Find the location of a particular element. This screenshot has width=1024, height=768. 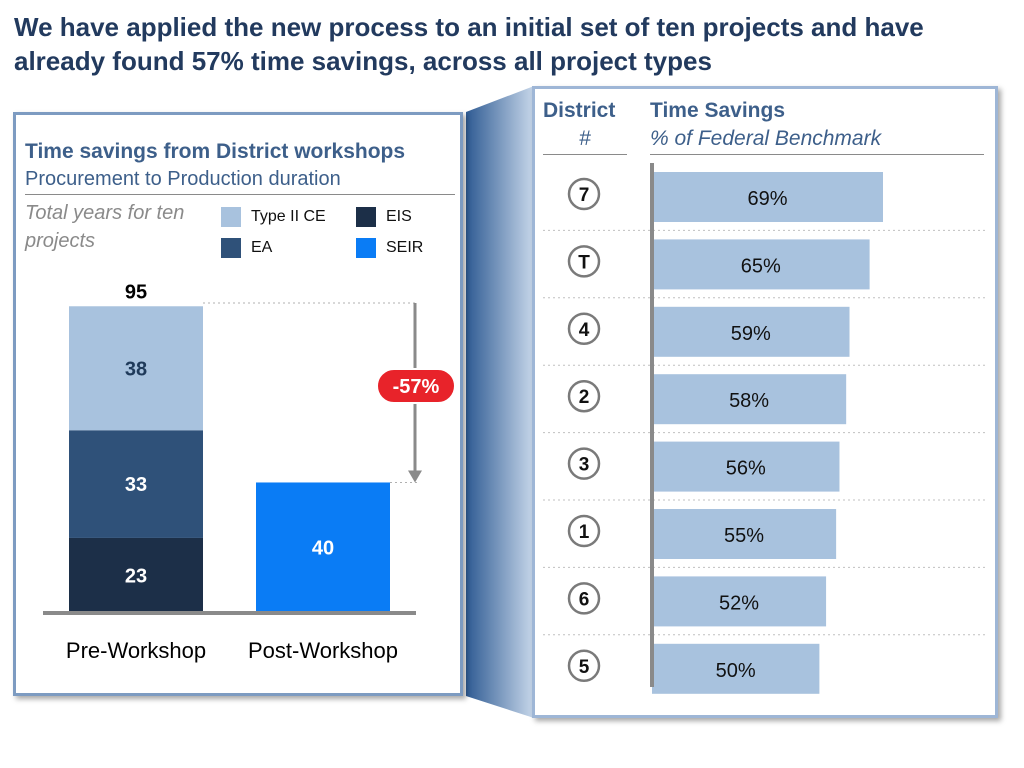

unit-label: Total years for ten projects is located at coordinates (105, 227).